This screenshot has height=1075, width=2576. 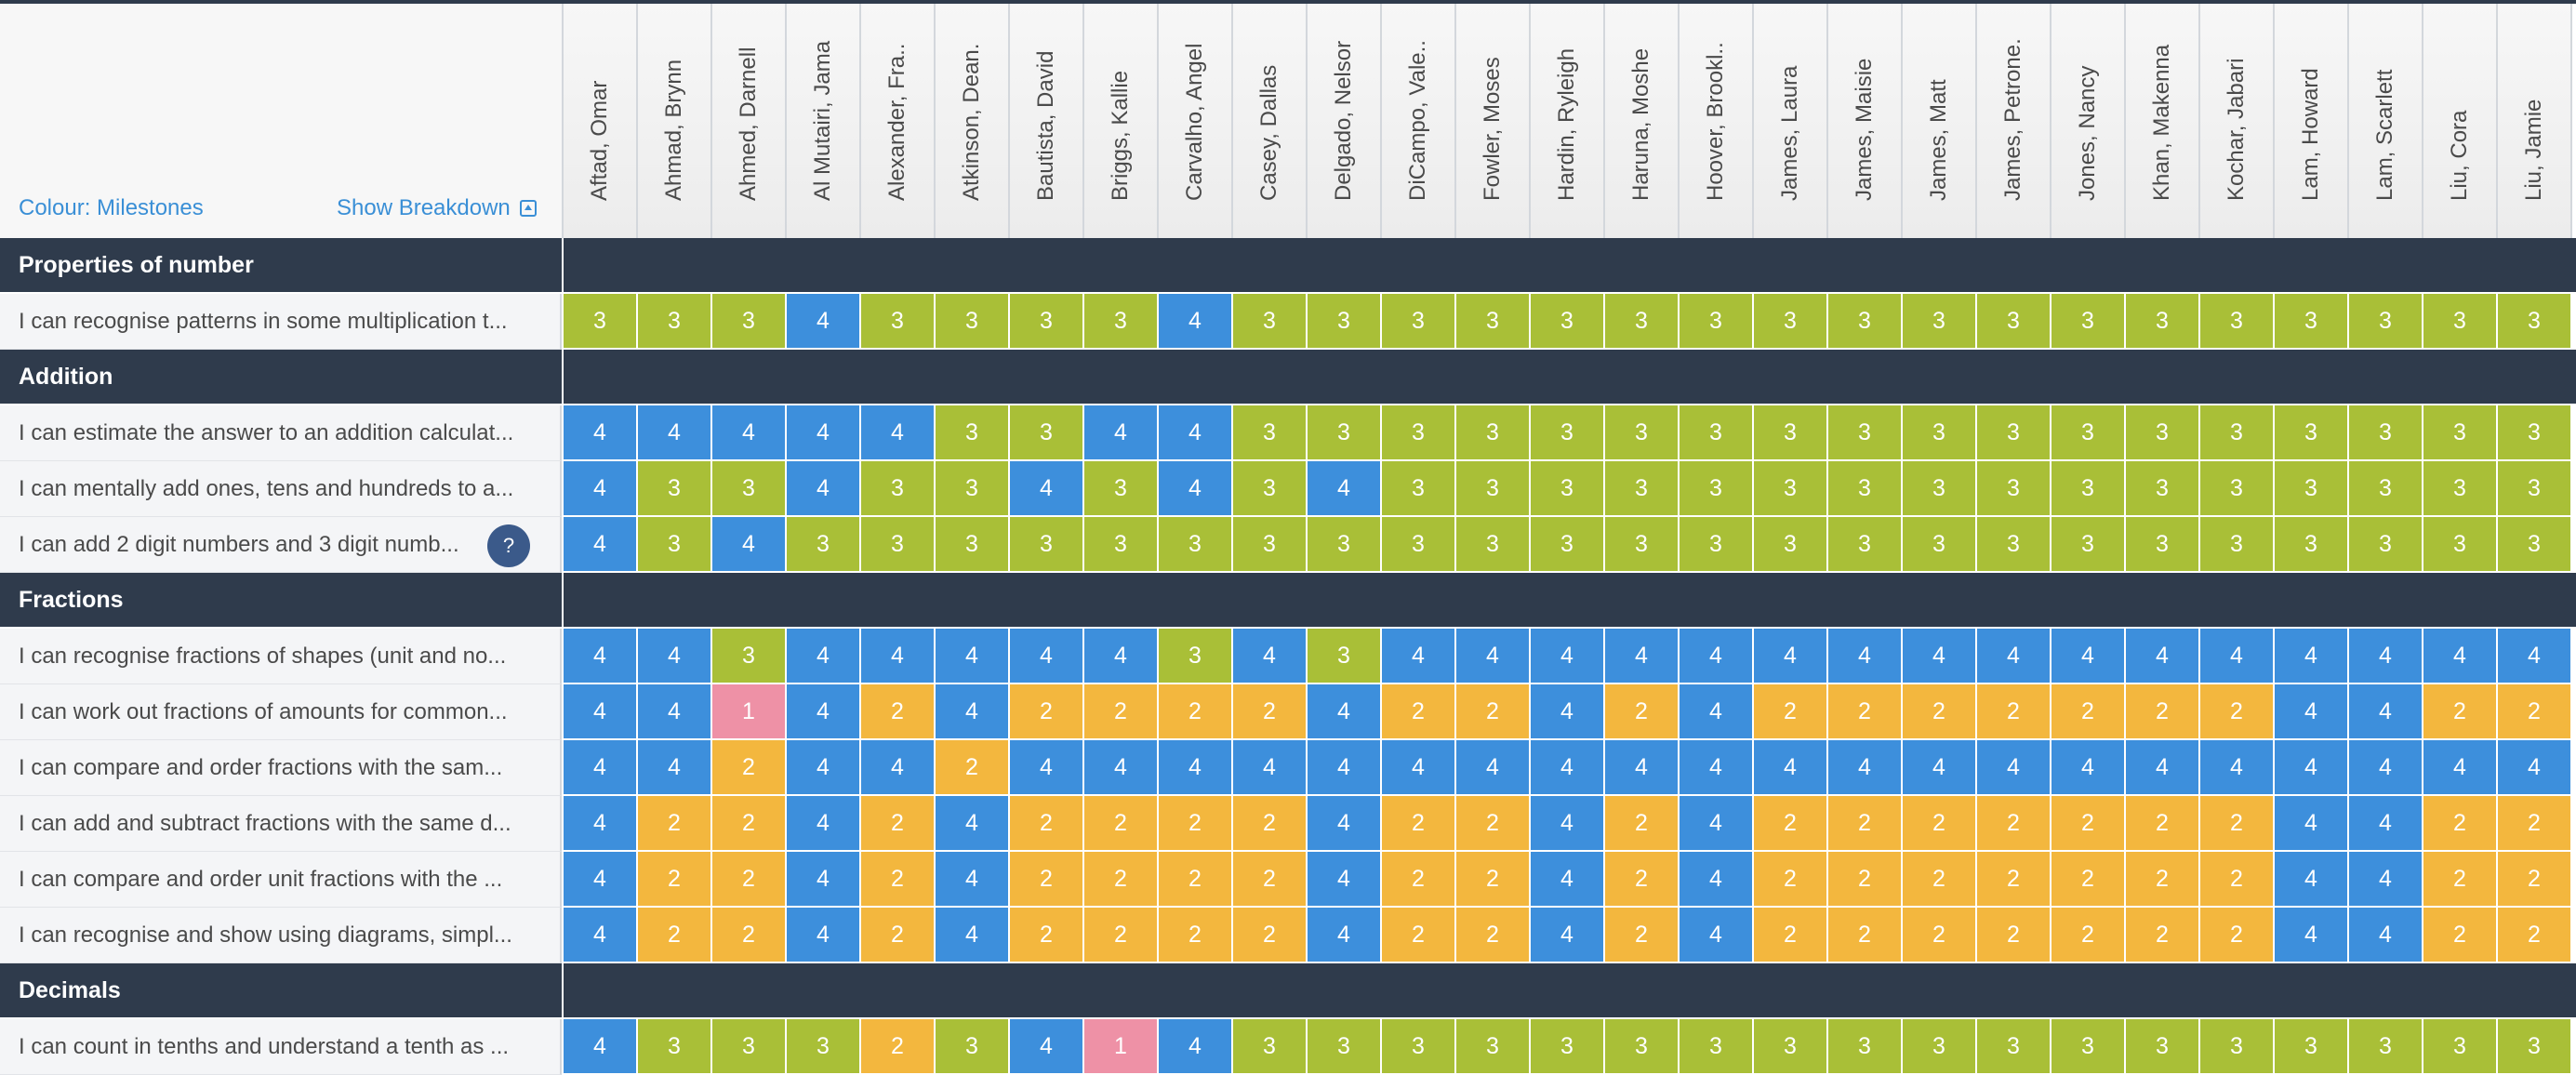 What do you see at coordinates (675, 121) in the screenshot?
I see `student-column-header: Ahmad, Brynn` at bounding box center [675, 121].